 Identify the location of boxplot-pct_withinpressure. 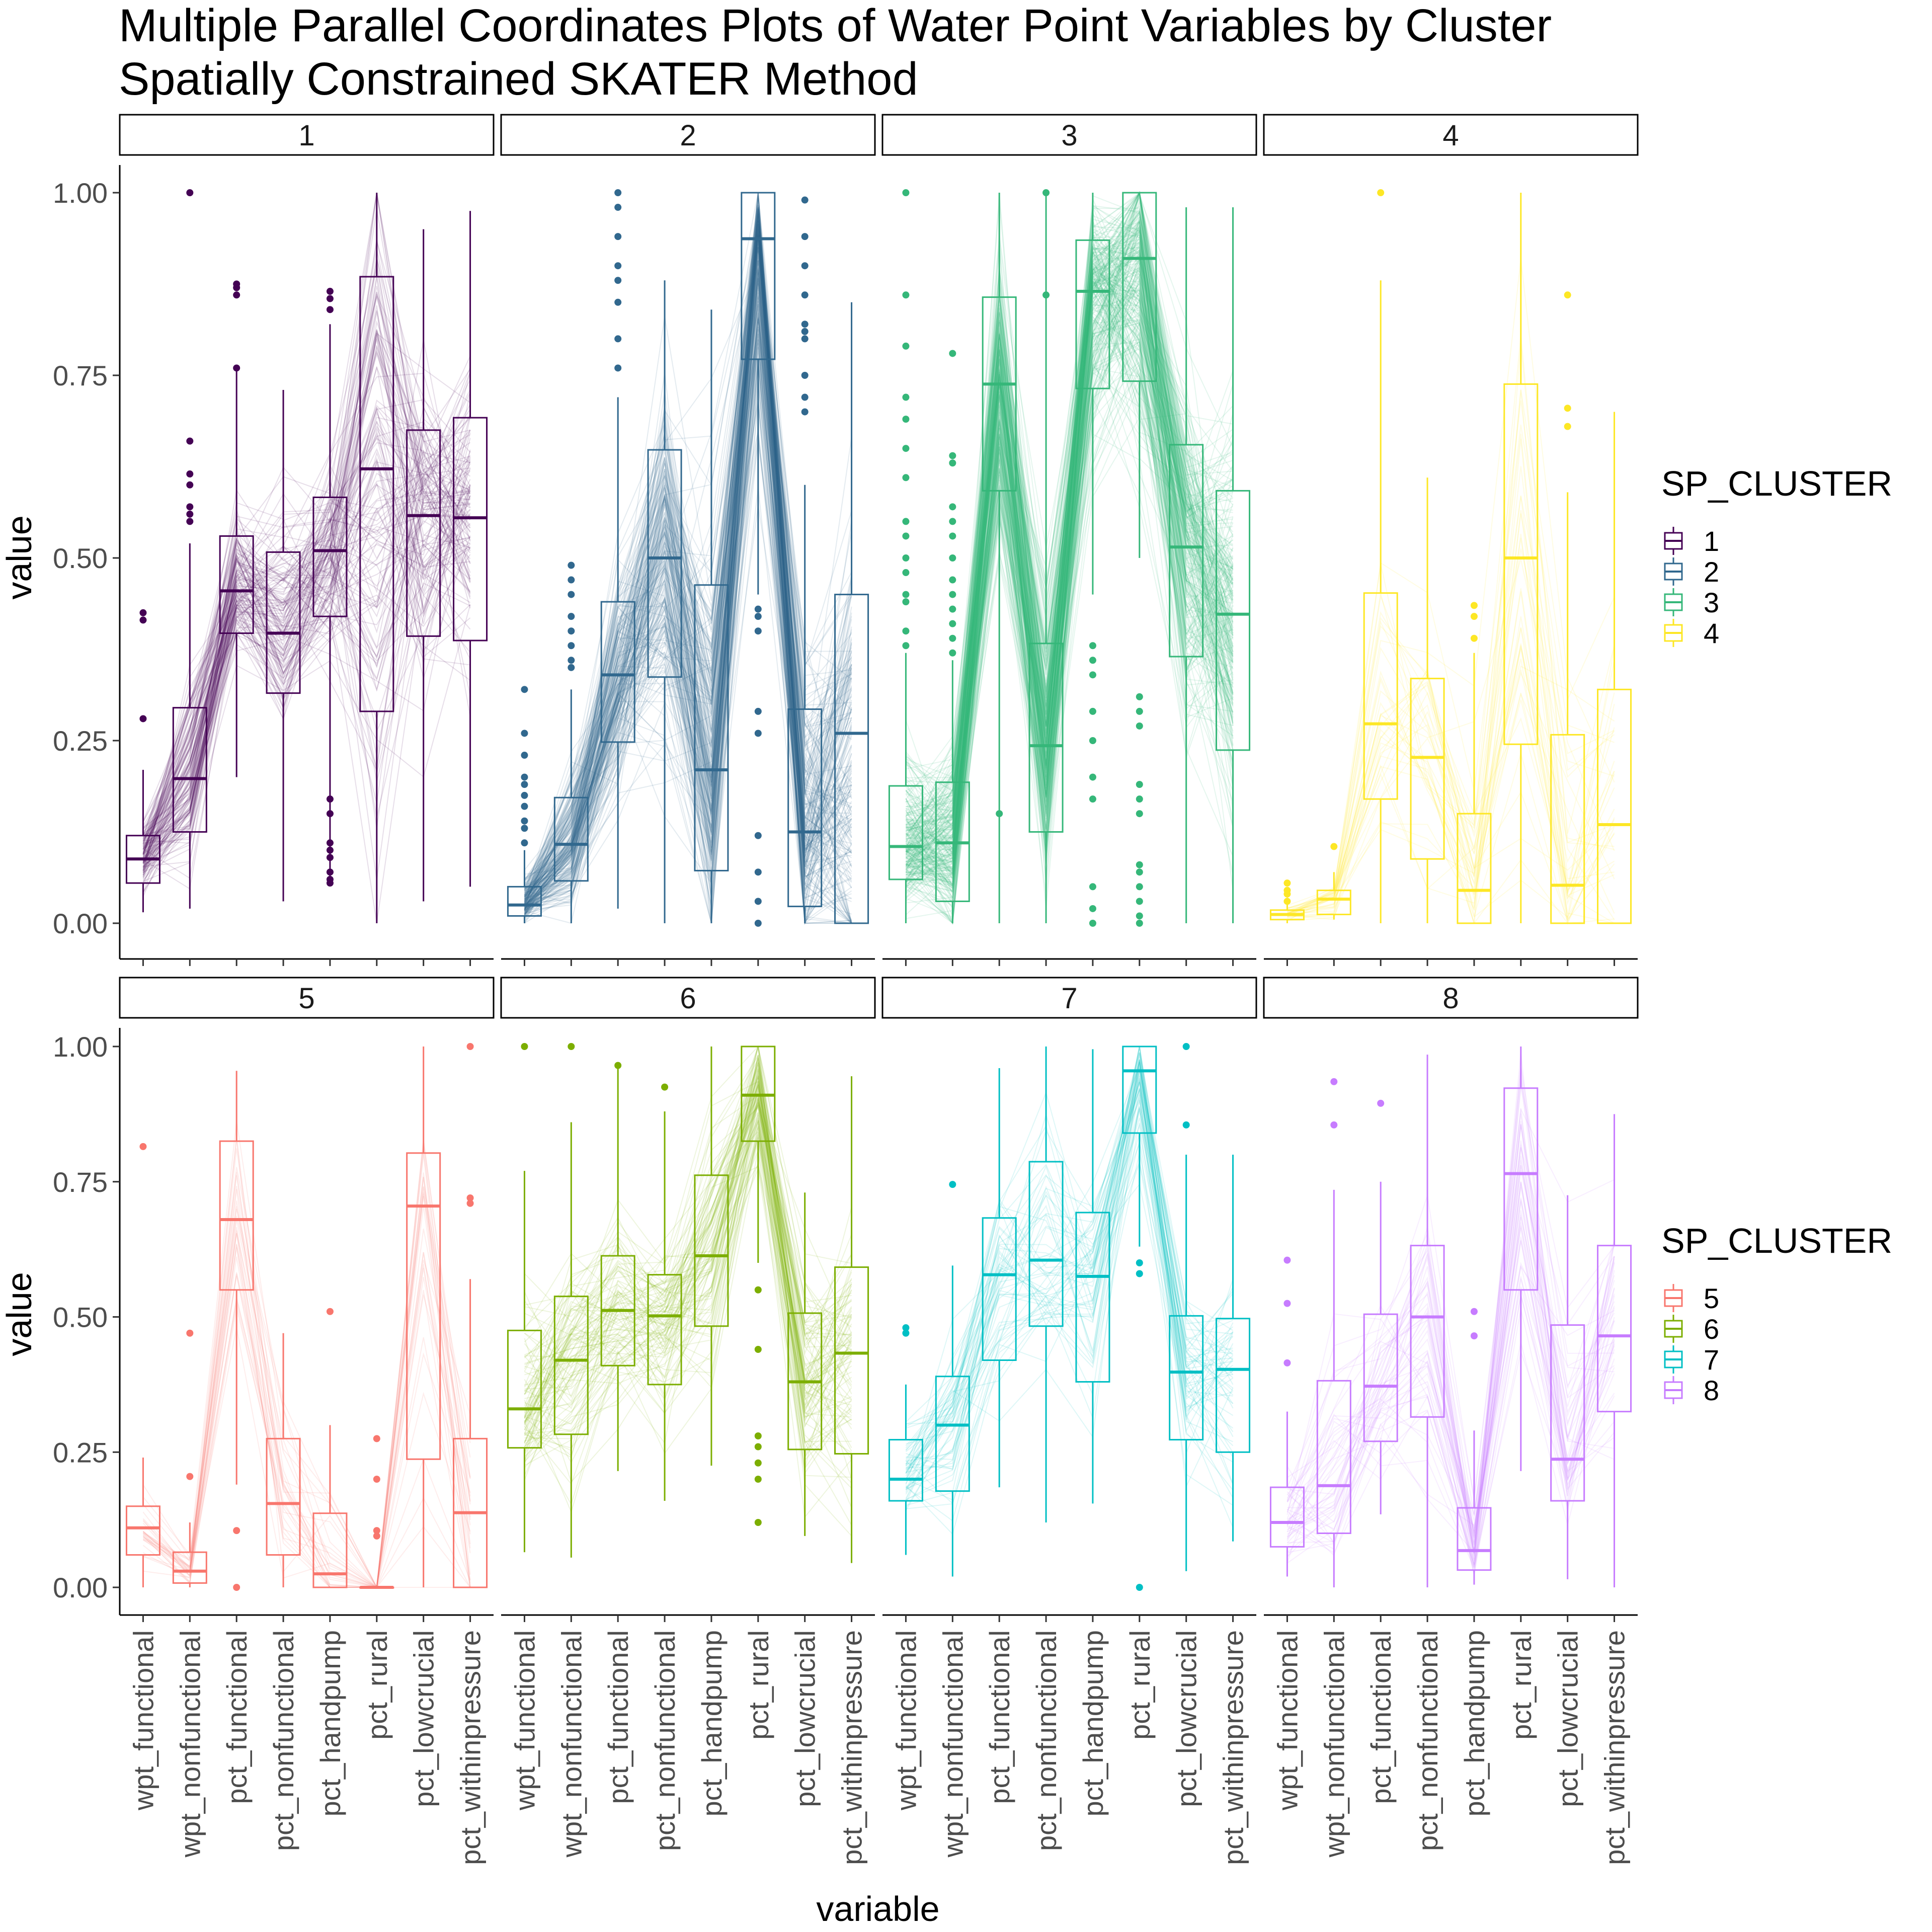
(851, 613).